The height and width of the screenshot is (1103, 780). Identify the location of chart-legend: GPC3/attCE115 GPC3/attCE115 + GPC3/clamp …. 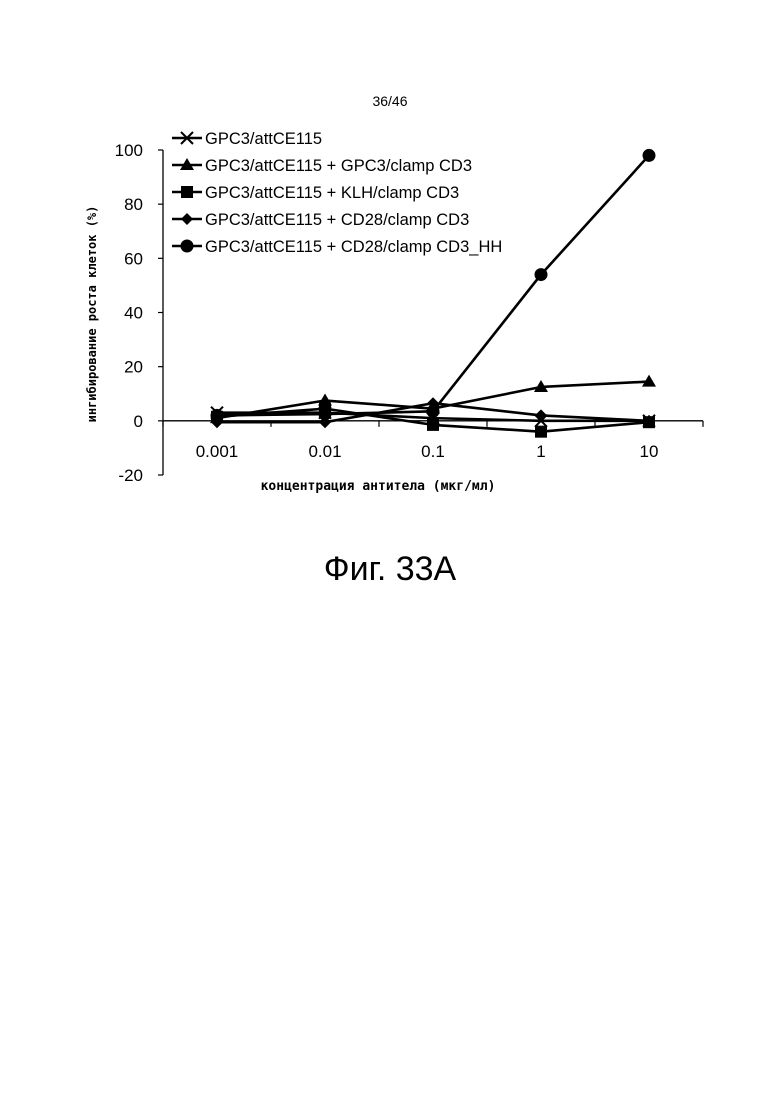
(337, 193).